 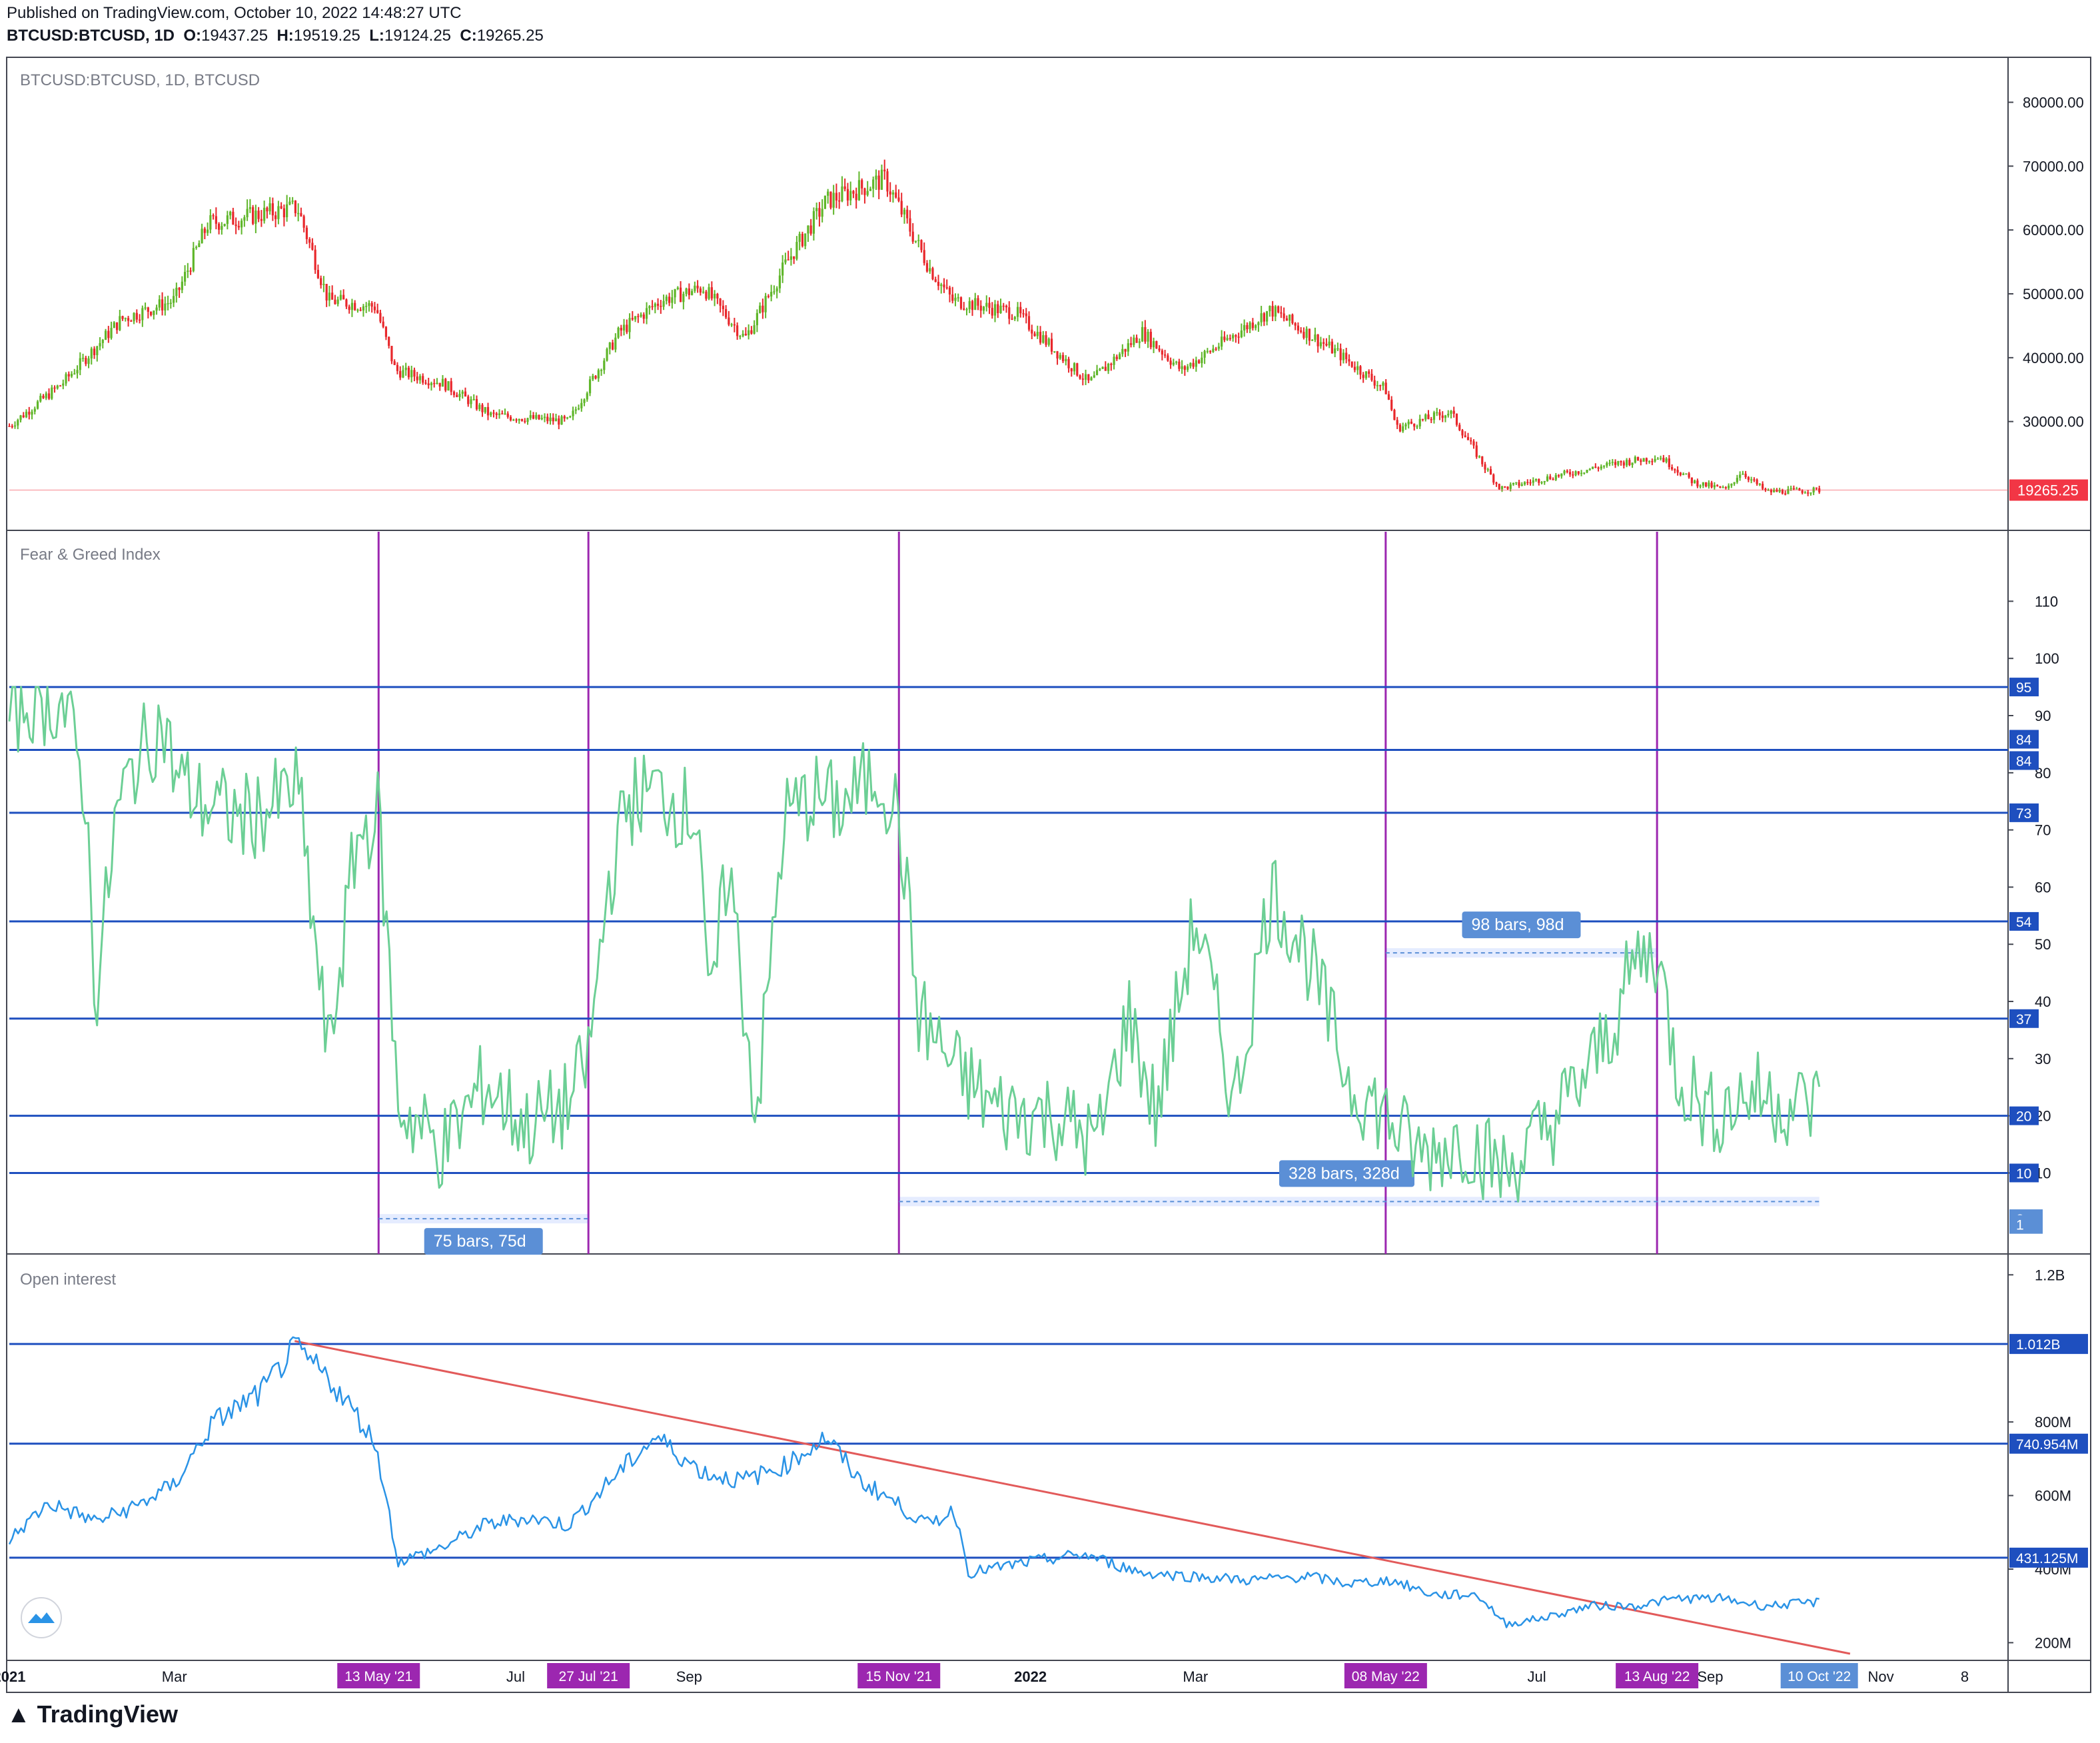 What do you see at coordinates (899, 1675) in the screenshot?
I see `time-flag` at bounding box center [899, 1675].